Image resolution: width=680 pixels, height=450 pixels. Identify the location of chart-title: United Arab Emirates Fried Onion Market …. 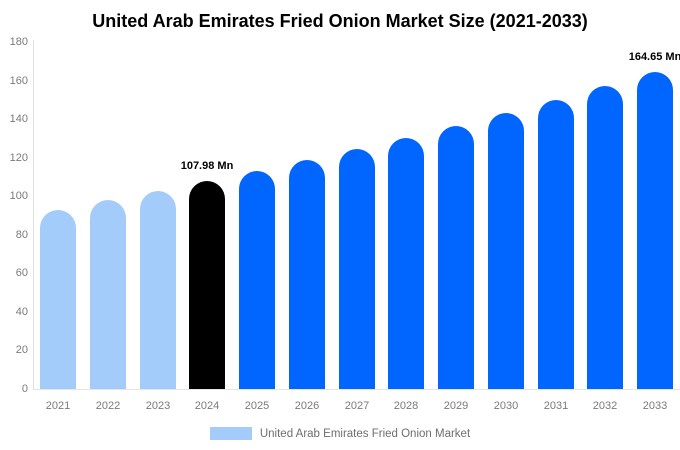
(340, 21).